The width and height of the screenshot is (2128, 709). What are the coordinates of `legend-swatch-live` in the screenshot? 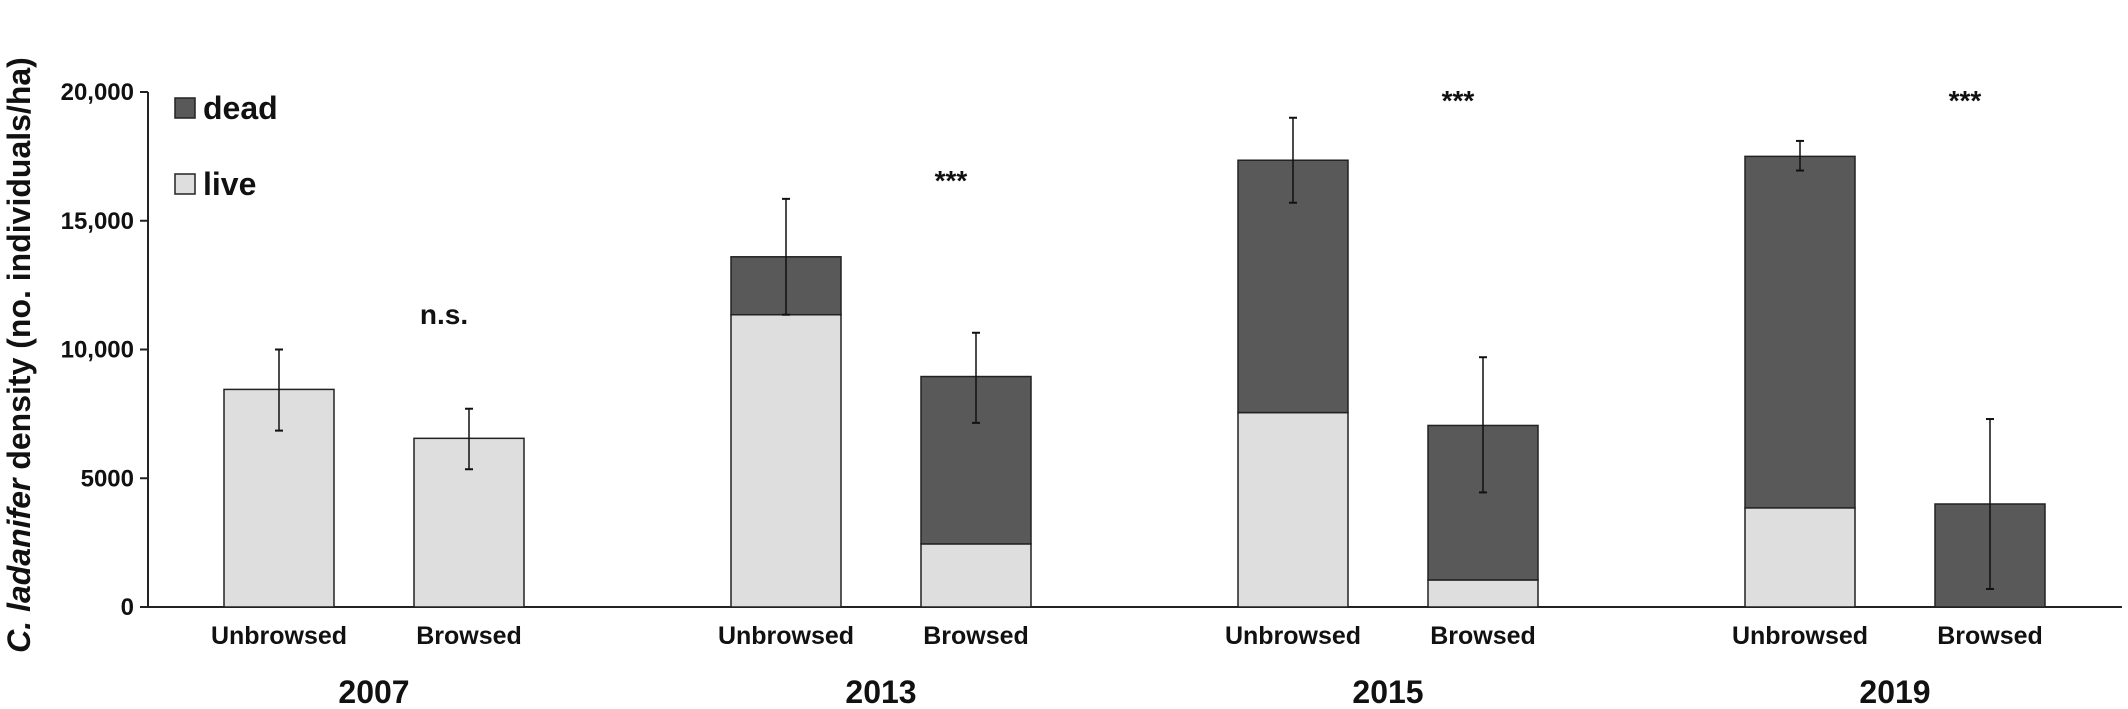 It's located at (185, 184).